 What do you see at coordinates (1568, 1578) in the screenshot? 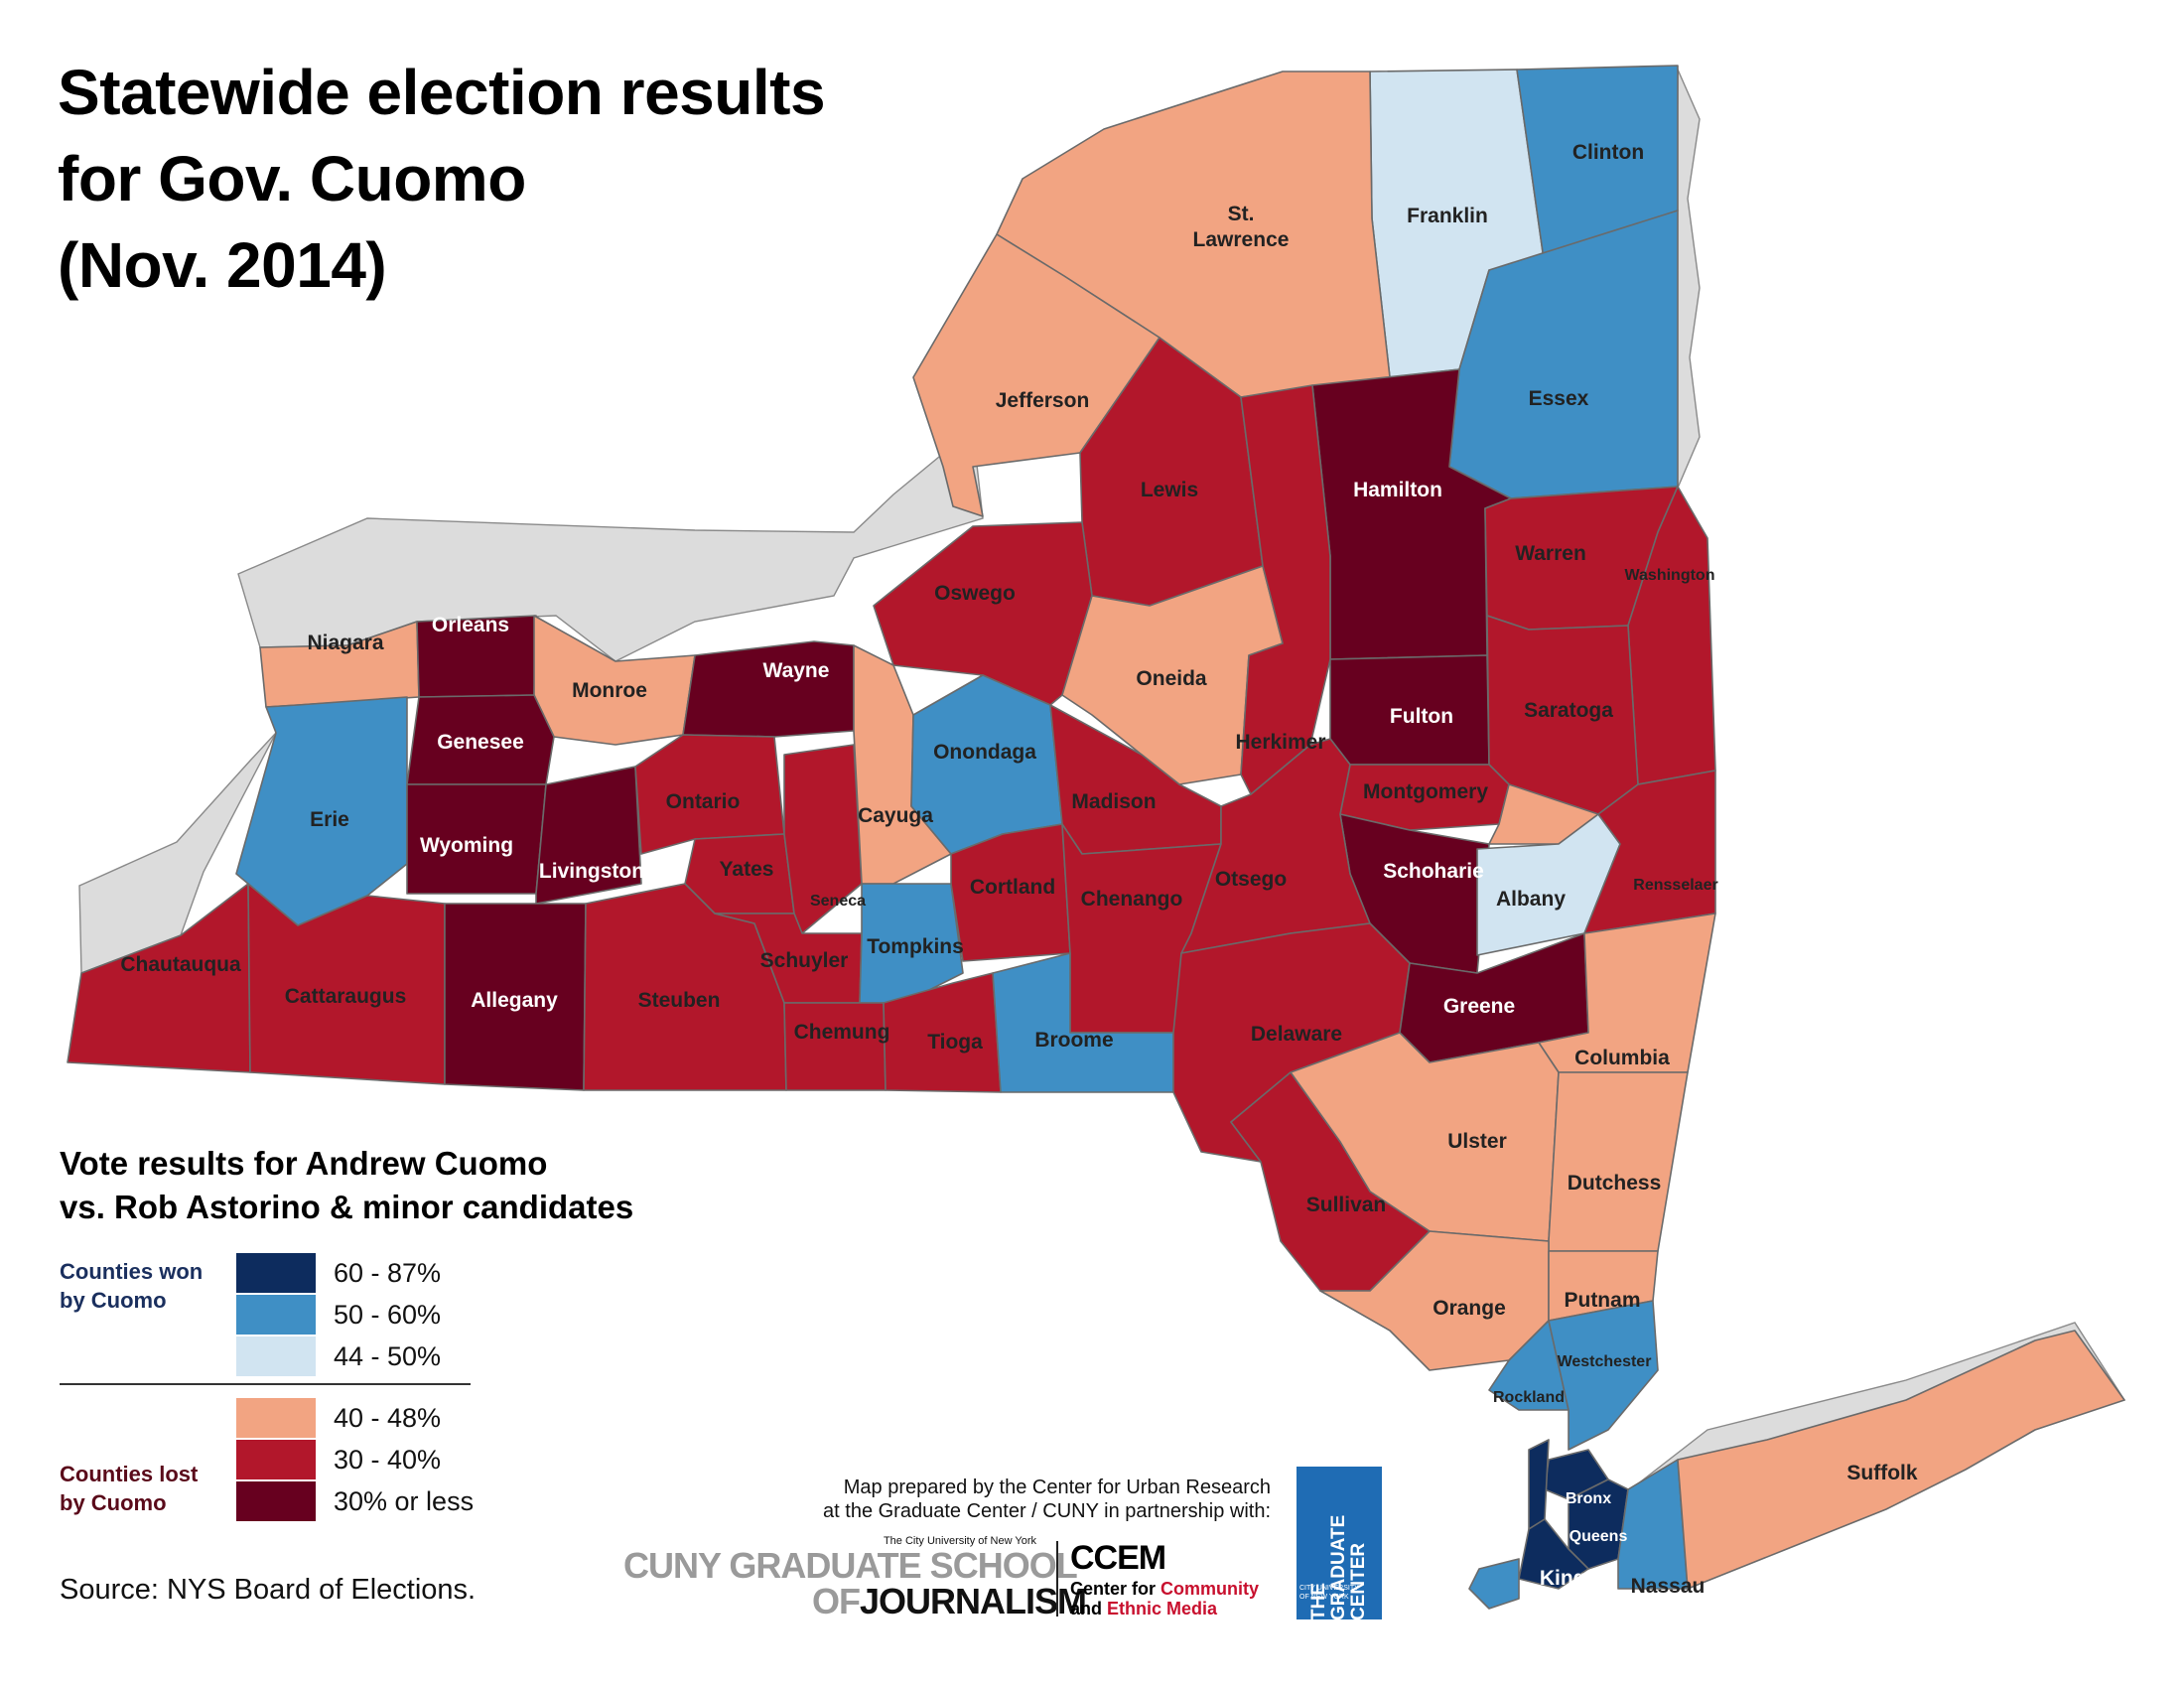
I see `label-kings: Kings` at bounding box center [1568, 1578].